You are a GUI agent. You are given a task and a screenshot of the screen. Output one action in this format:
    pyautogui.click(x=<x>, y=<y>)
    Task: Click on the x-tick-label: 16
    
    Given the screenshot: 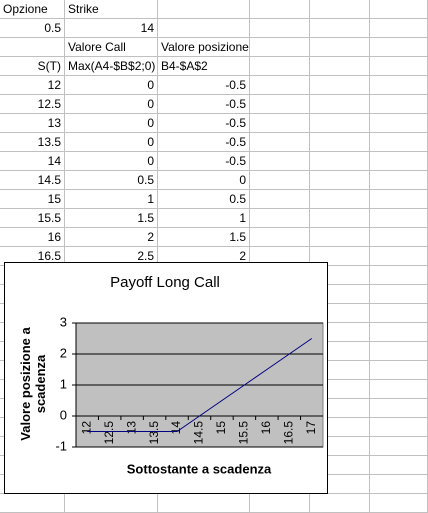 What is the action you would take?
    pyautogui.click(x=266, y=428)
    